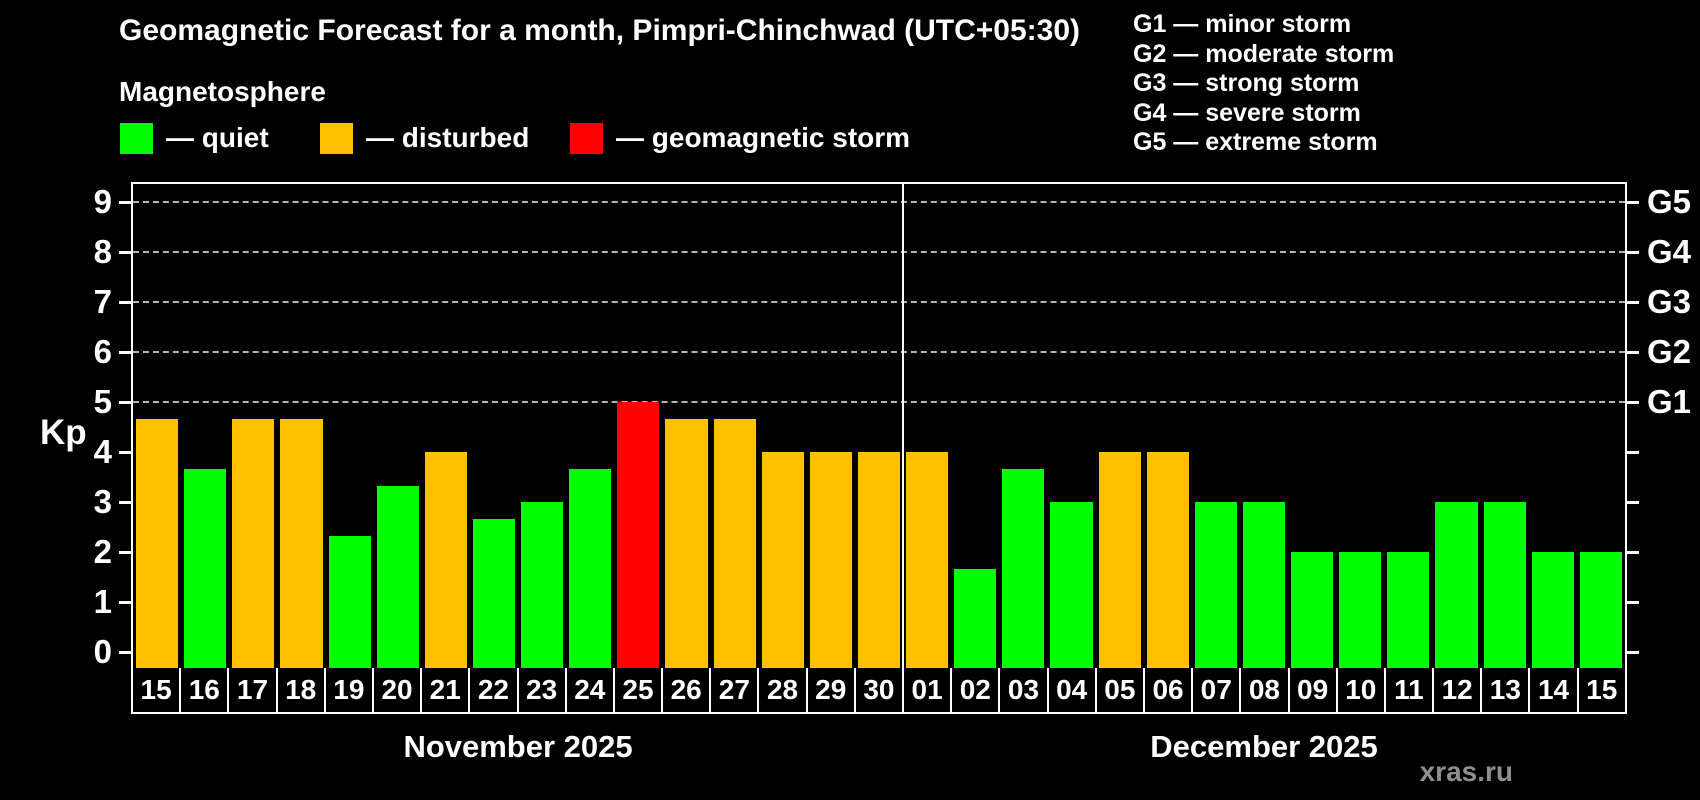 This screenshot has width=1700, height=800. Describe the element at coordinates (1265, 691) in the screenshot. I see `date-cell: 08` at that location.